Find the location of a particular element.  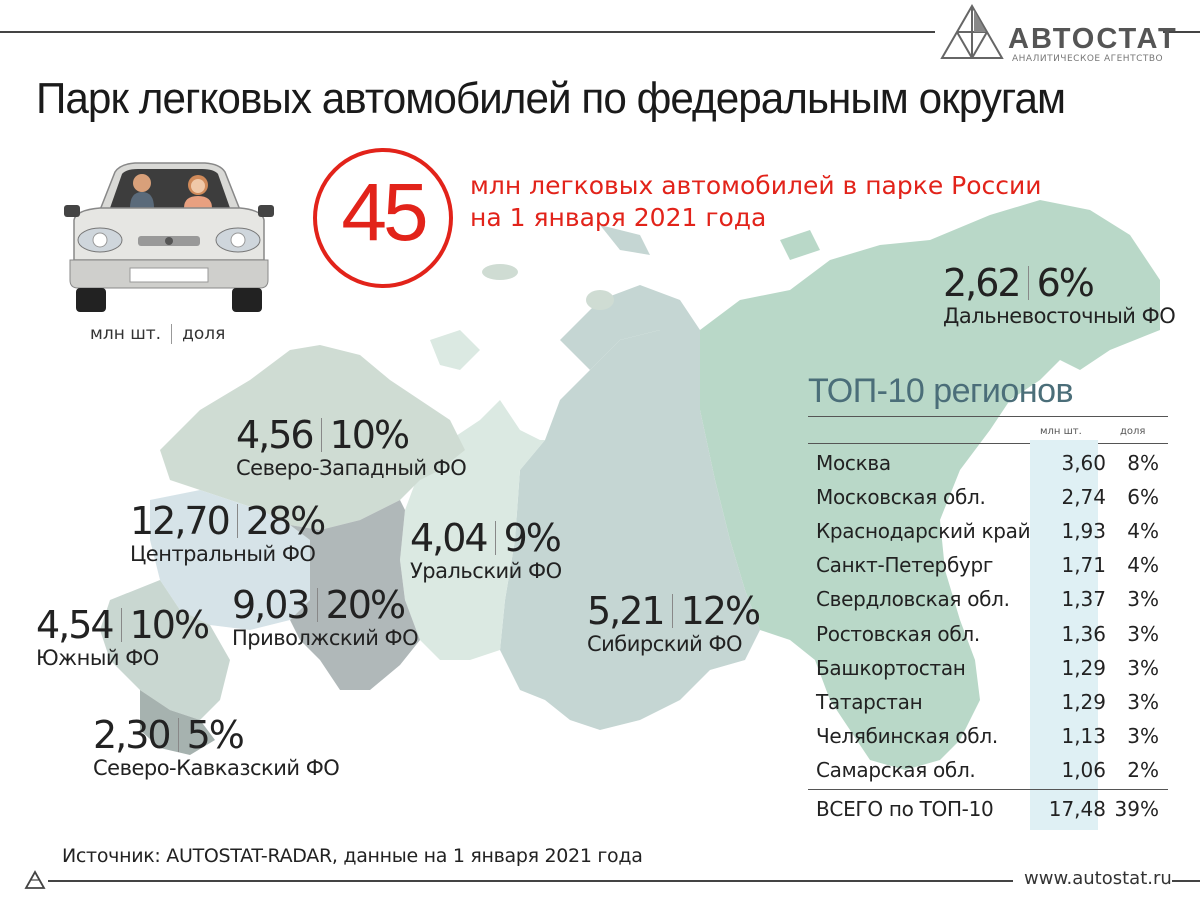

table-row: Башкортостан 1,29 3% is located at coordinates (988, 669).